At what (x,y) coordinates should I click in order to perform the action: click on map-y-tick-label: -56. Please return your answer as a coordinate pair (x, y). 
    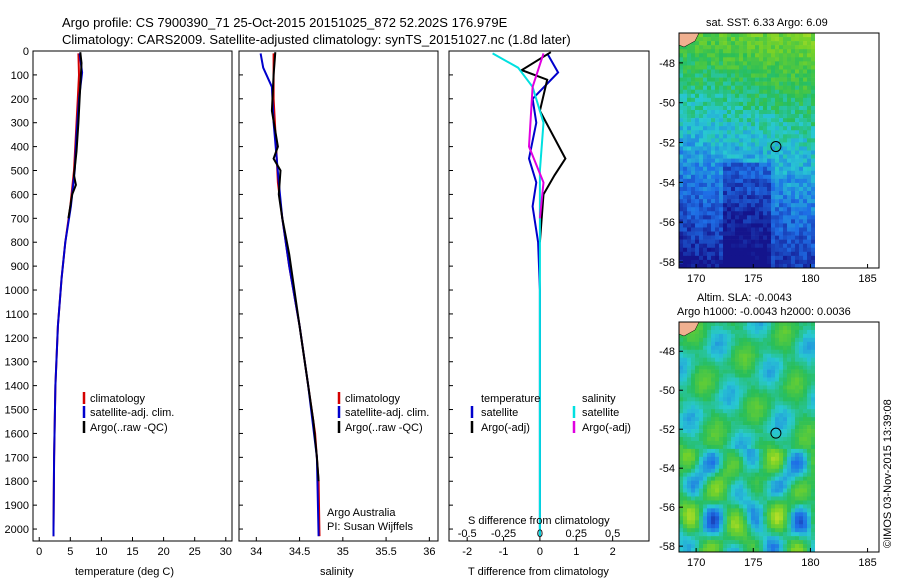
    Looking at the image, I should click on (667, 223).